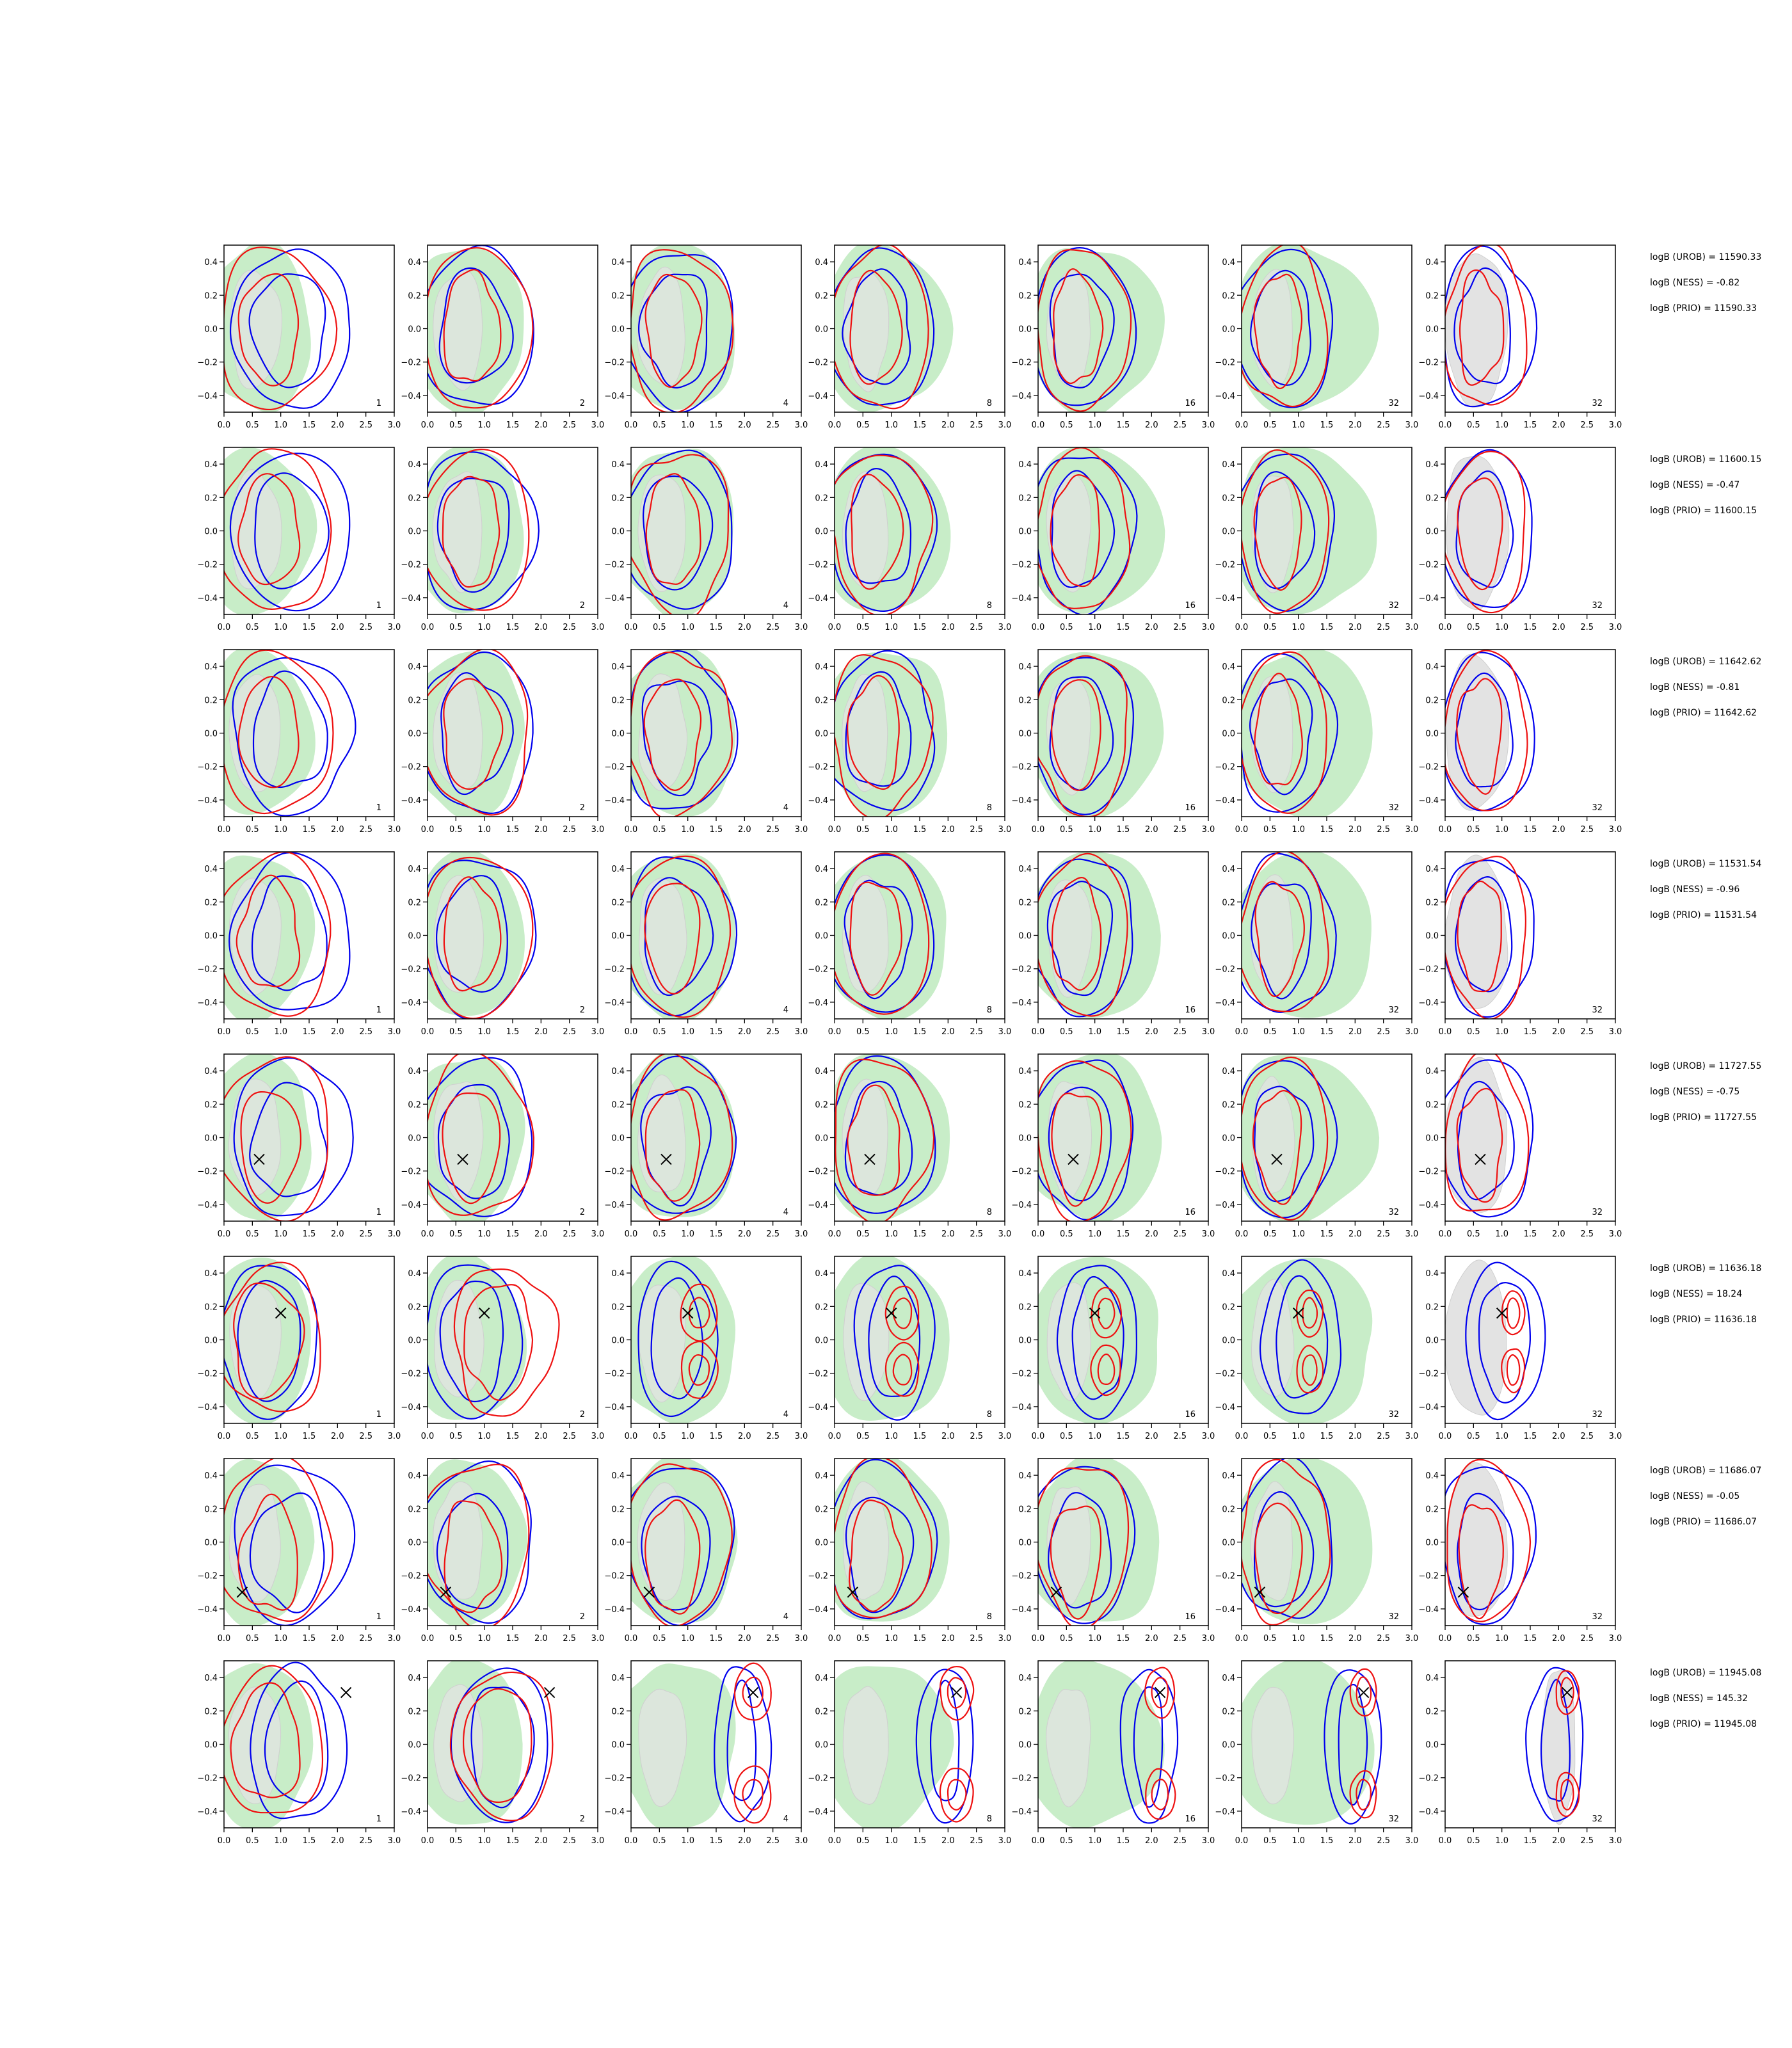 This screenshot has height=2048, width=1792. I want to click on panel-r3-c5: 0.0 0.5 1.0 1.5 2.0 2.5 3.0 0.4 0.2 0.0 −0.2 −0.4 16, so click(1113, 742).